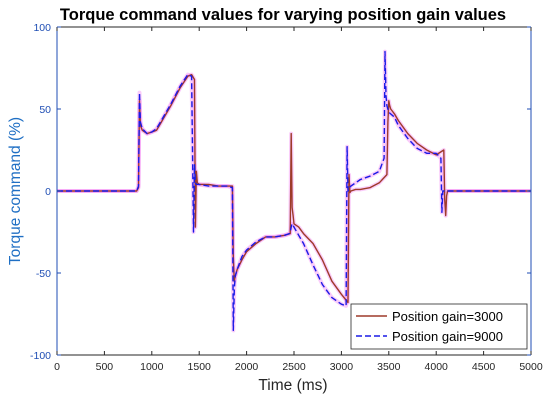 This screenshot has height=404, width=550. I want to click on x-tick-label: 1000, so click(152, 367).